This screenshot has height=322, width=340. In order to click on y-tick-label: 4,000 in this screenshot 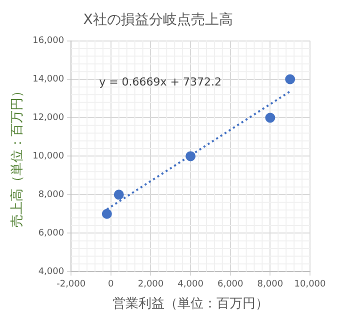, I will do `click(51, 271)`.